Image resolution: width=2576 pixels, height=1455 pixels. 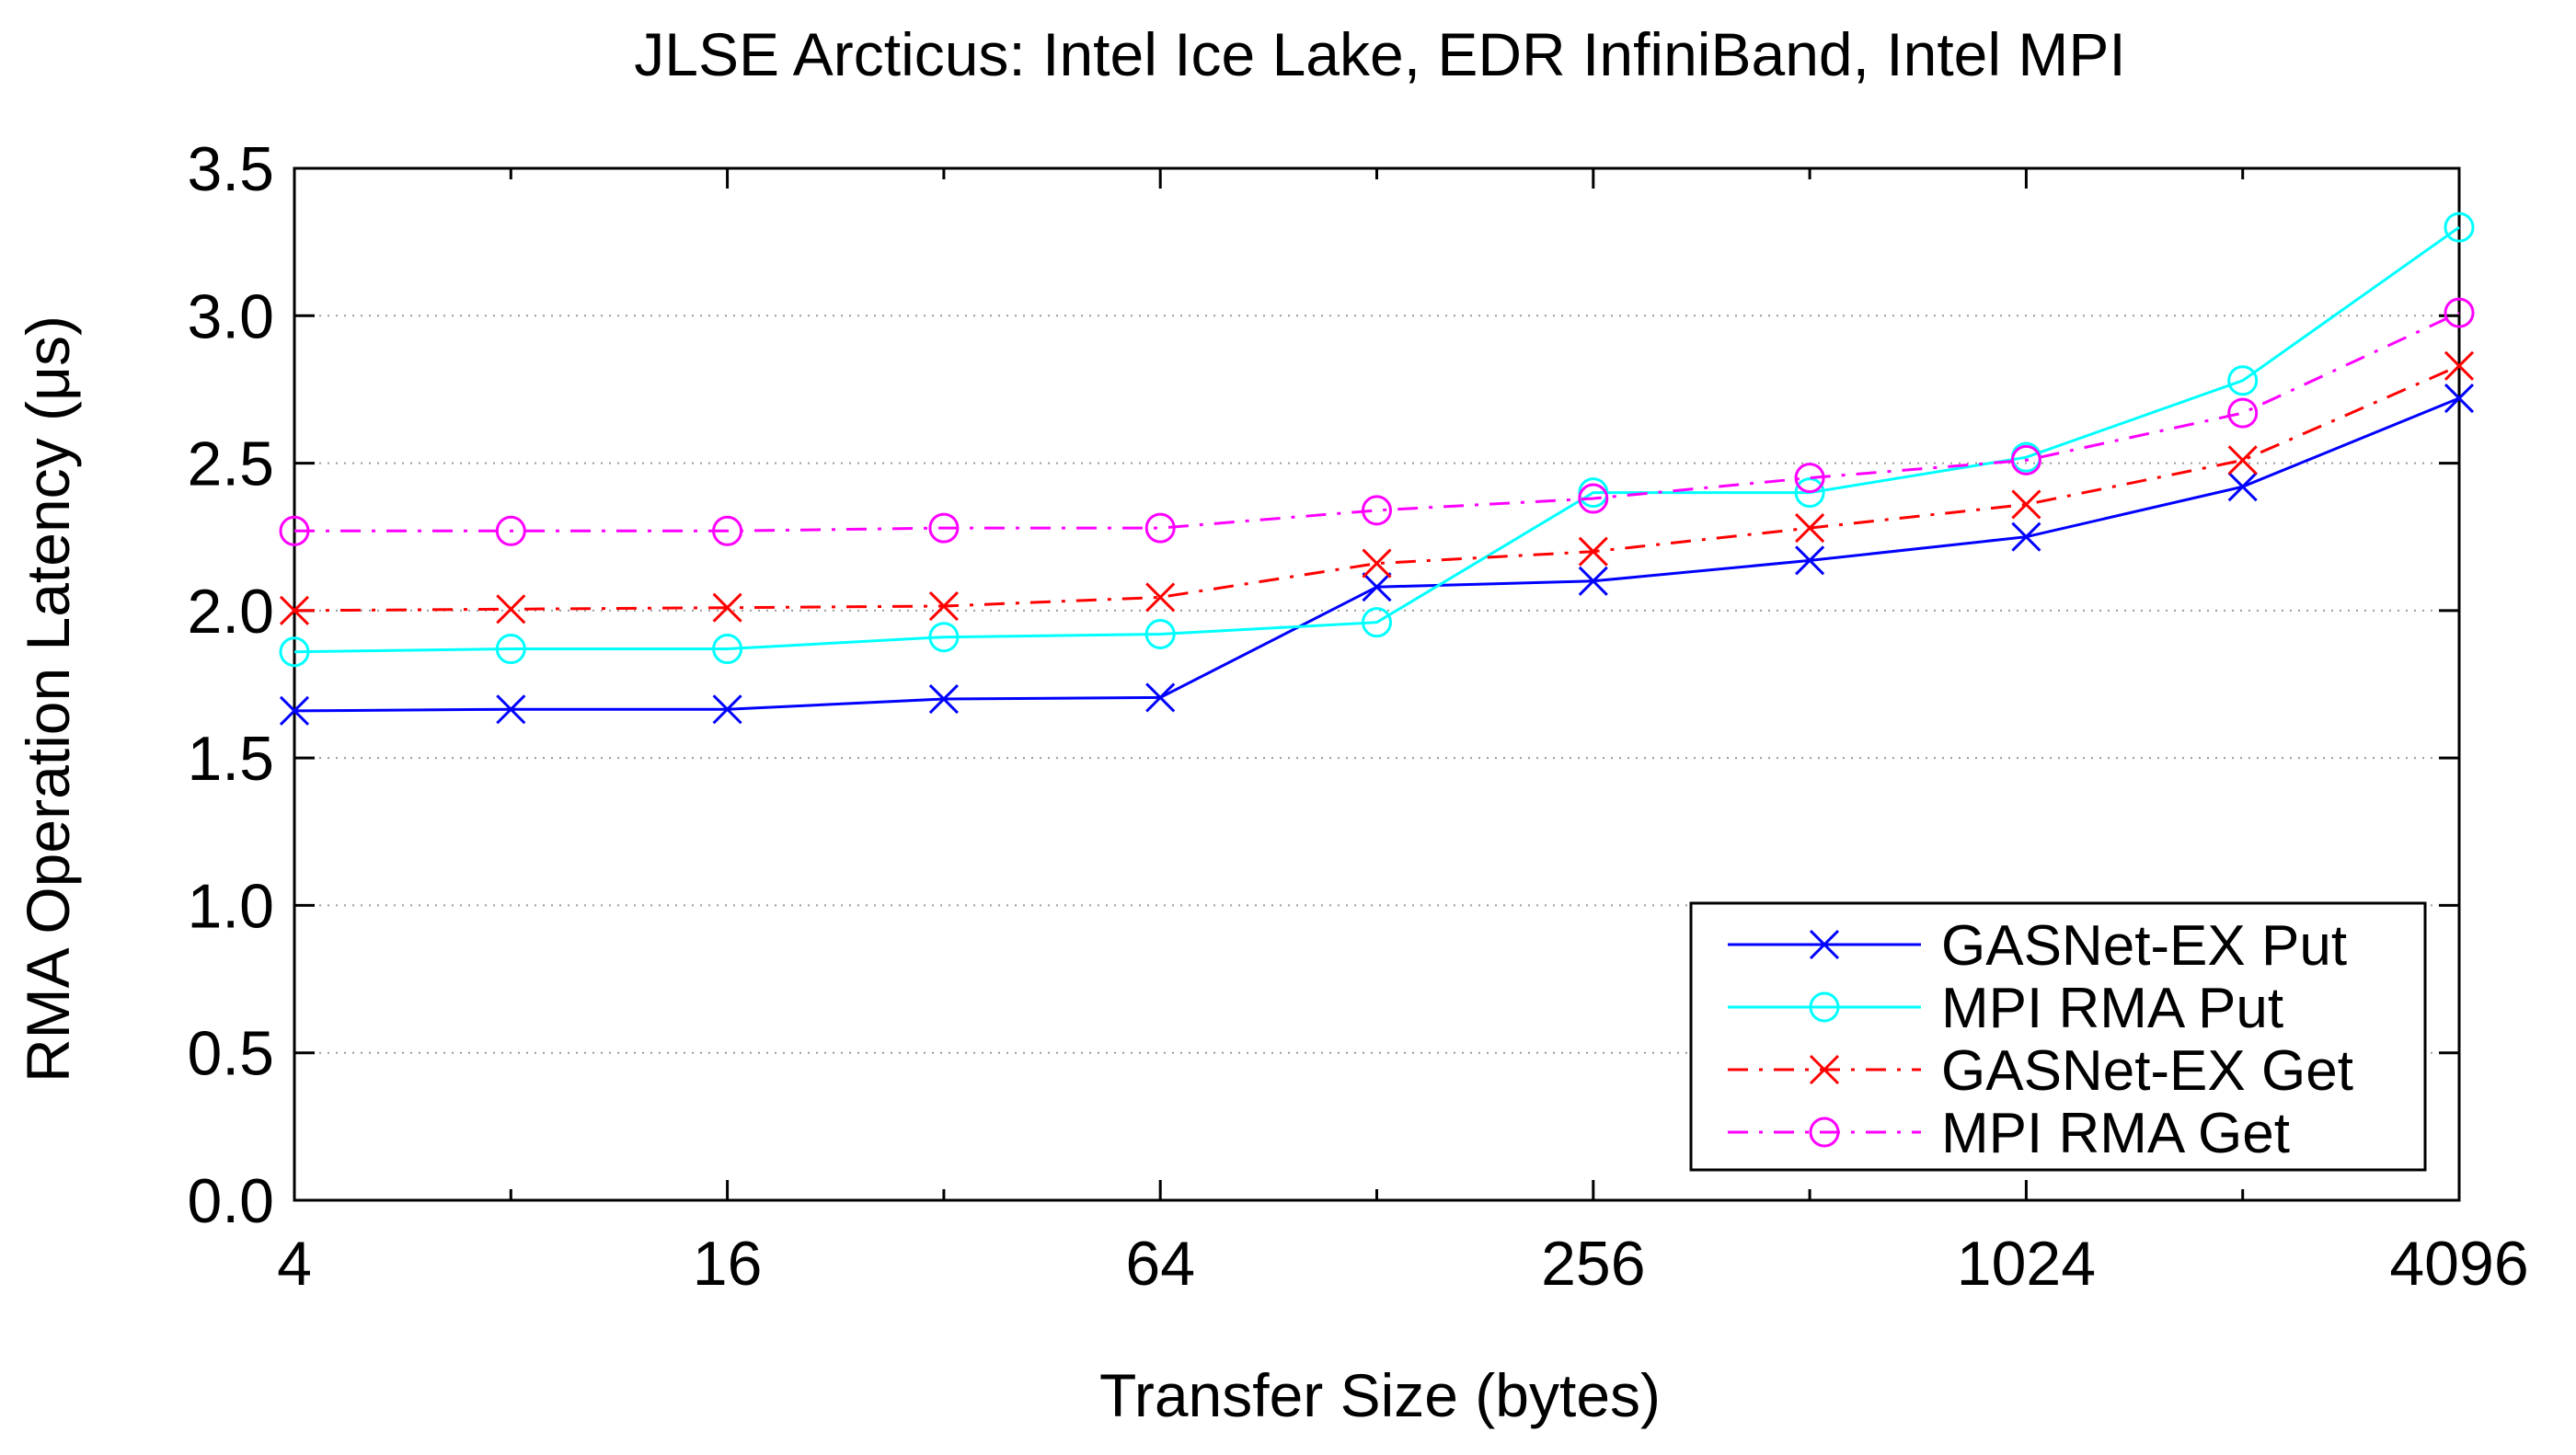 I want to click on y-tick-label: 2.5, so click(x=230, y=464).